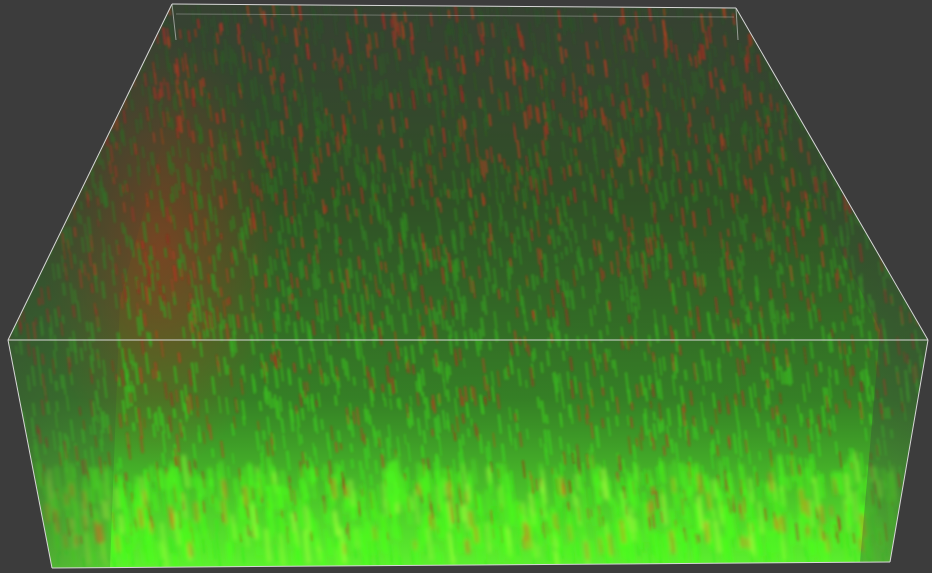  Describe the element at coordinates (471, 565) in the screenshot. I see `bbox-front-bottom-edge` at that location.